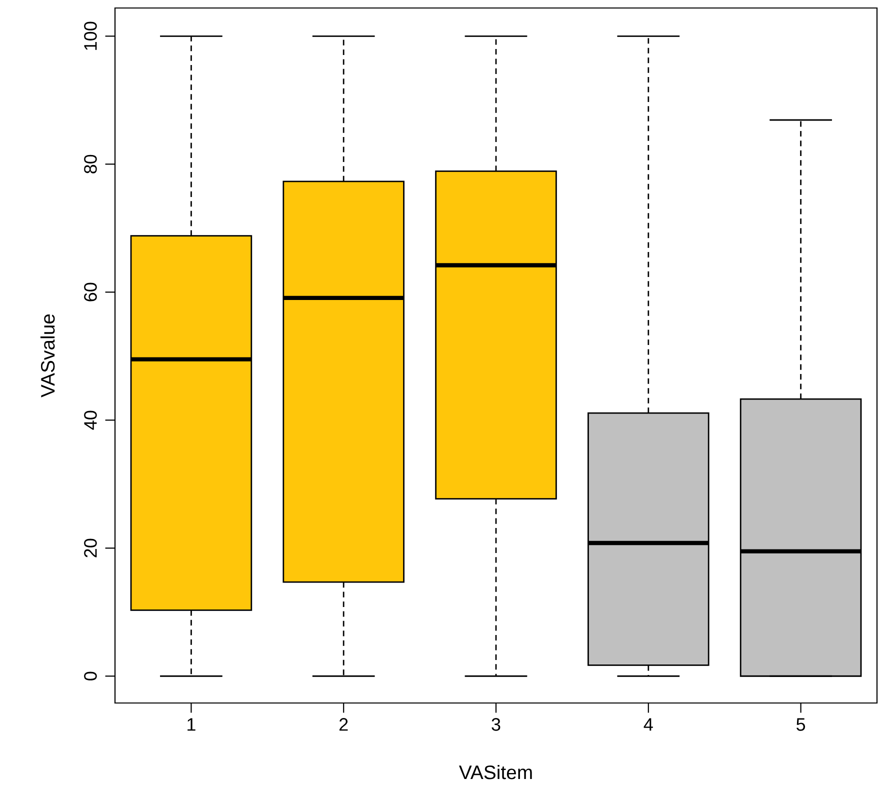  What do you see at coordinates (90, 420) in the screenshot?
I see `y-tick-label: 40` at bounding box center [90, 420].